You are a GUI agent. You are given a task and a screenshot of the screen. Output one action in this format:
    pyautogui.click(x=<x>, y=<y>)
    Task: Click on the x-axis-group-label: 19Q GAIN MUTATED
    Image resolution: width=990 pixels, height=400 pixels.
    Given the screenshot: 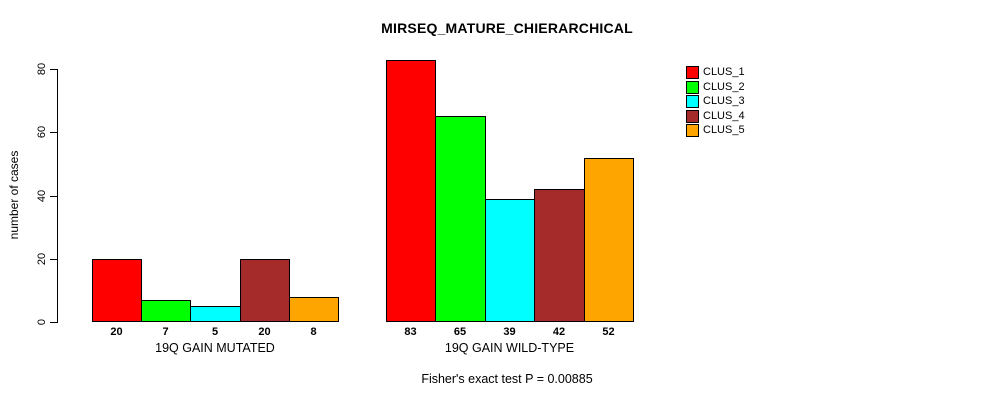 What is the action you would take?
    pyautogui.click(x=215, y=348)
    